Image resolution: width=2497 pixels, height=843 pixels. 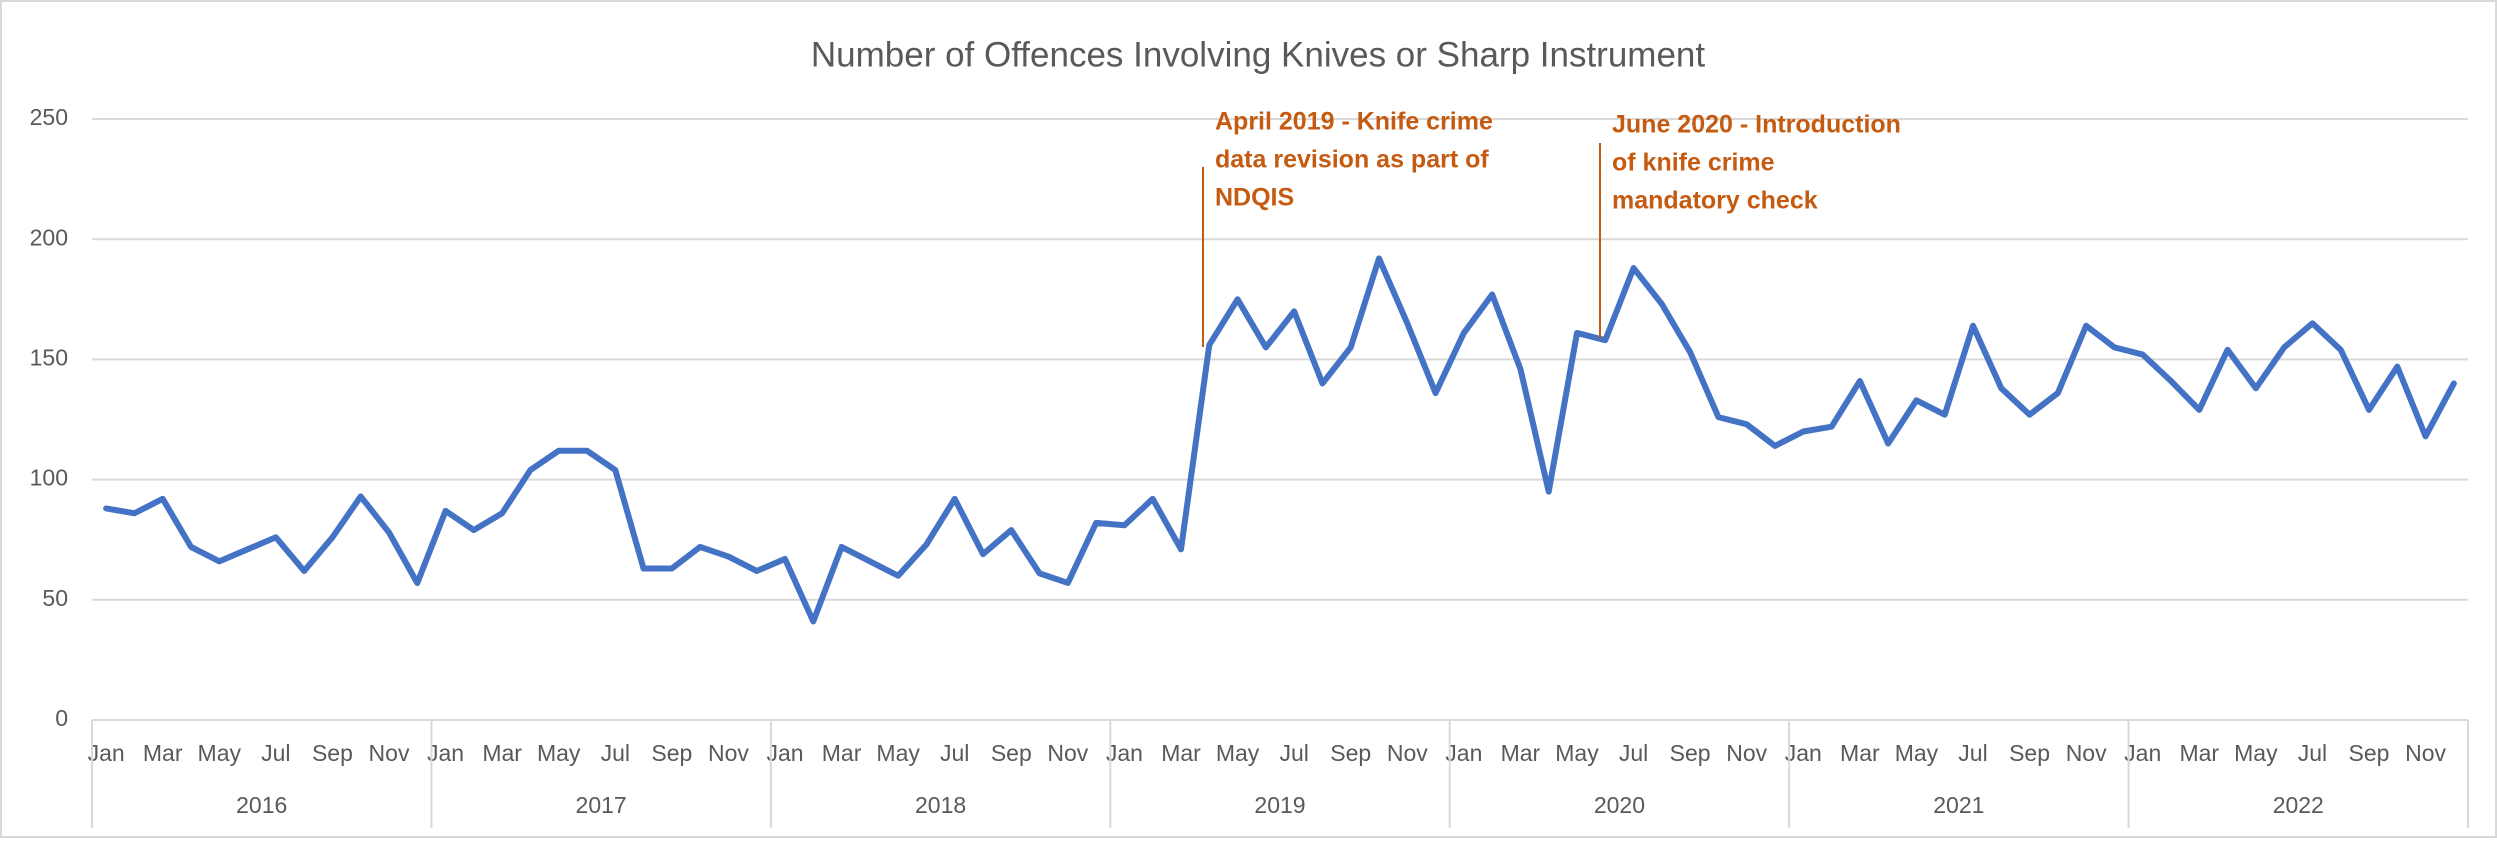 I want to click on group-label: 2022, so click(x=2298, y=805).